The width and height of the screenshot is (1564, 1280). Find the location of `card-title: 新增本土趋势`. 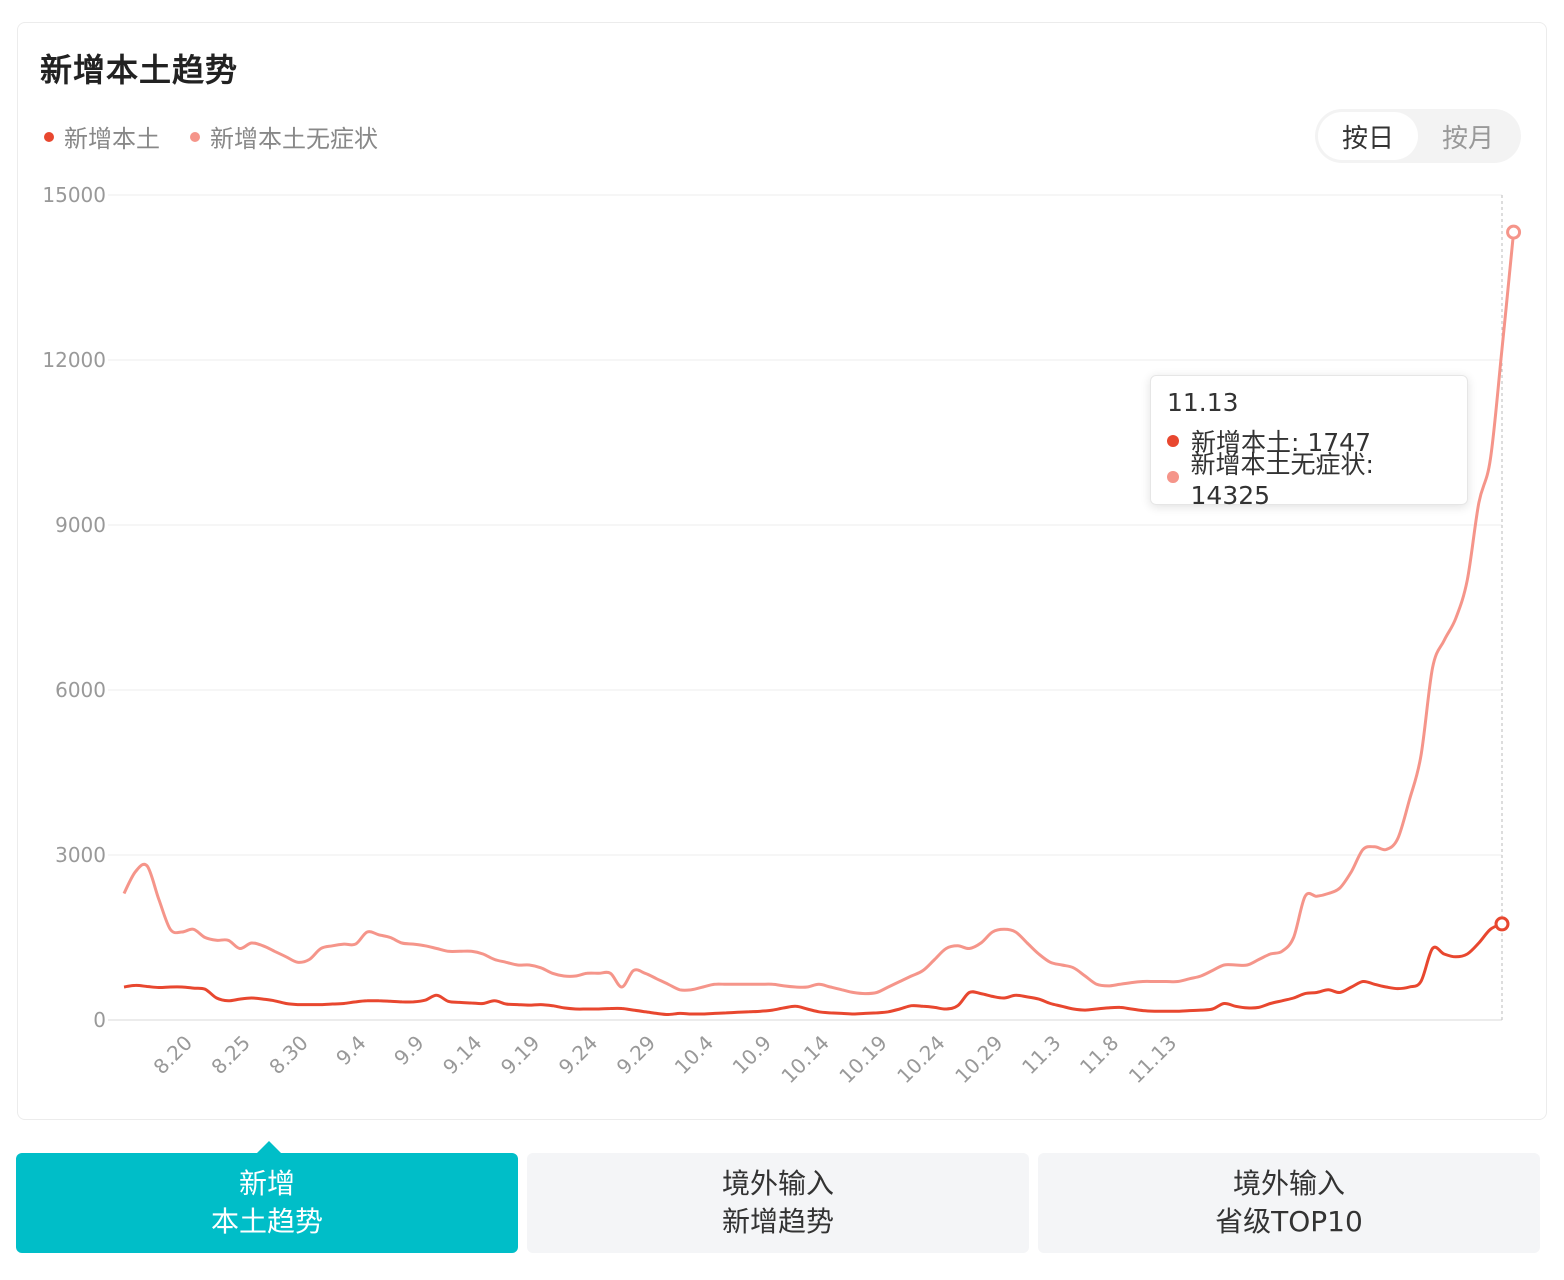

card-title: 新增本土趋势 is located at coordinates (139, 70).